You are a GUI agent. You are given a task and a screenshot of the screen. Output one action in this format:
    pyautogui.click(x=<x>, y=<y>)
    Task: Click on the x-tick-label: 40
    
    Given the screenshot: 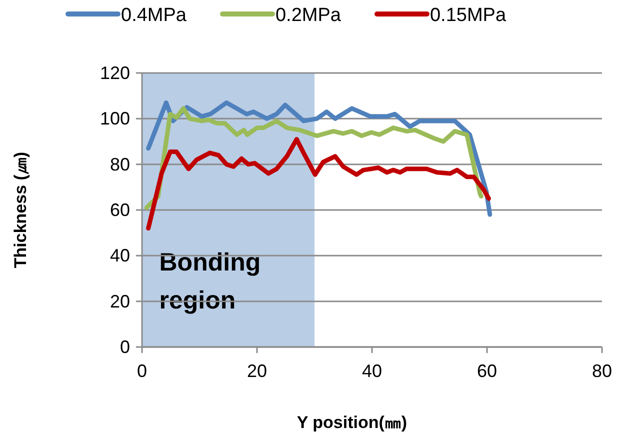 What is the action you would take?
    pyautogui.click(x=372, y=371)
    